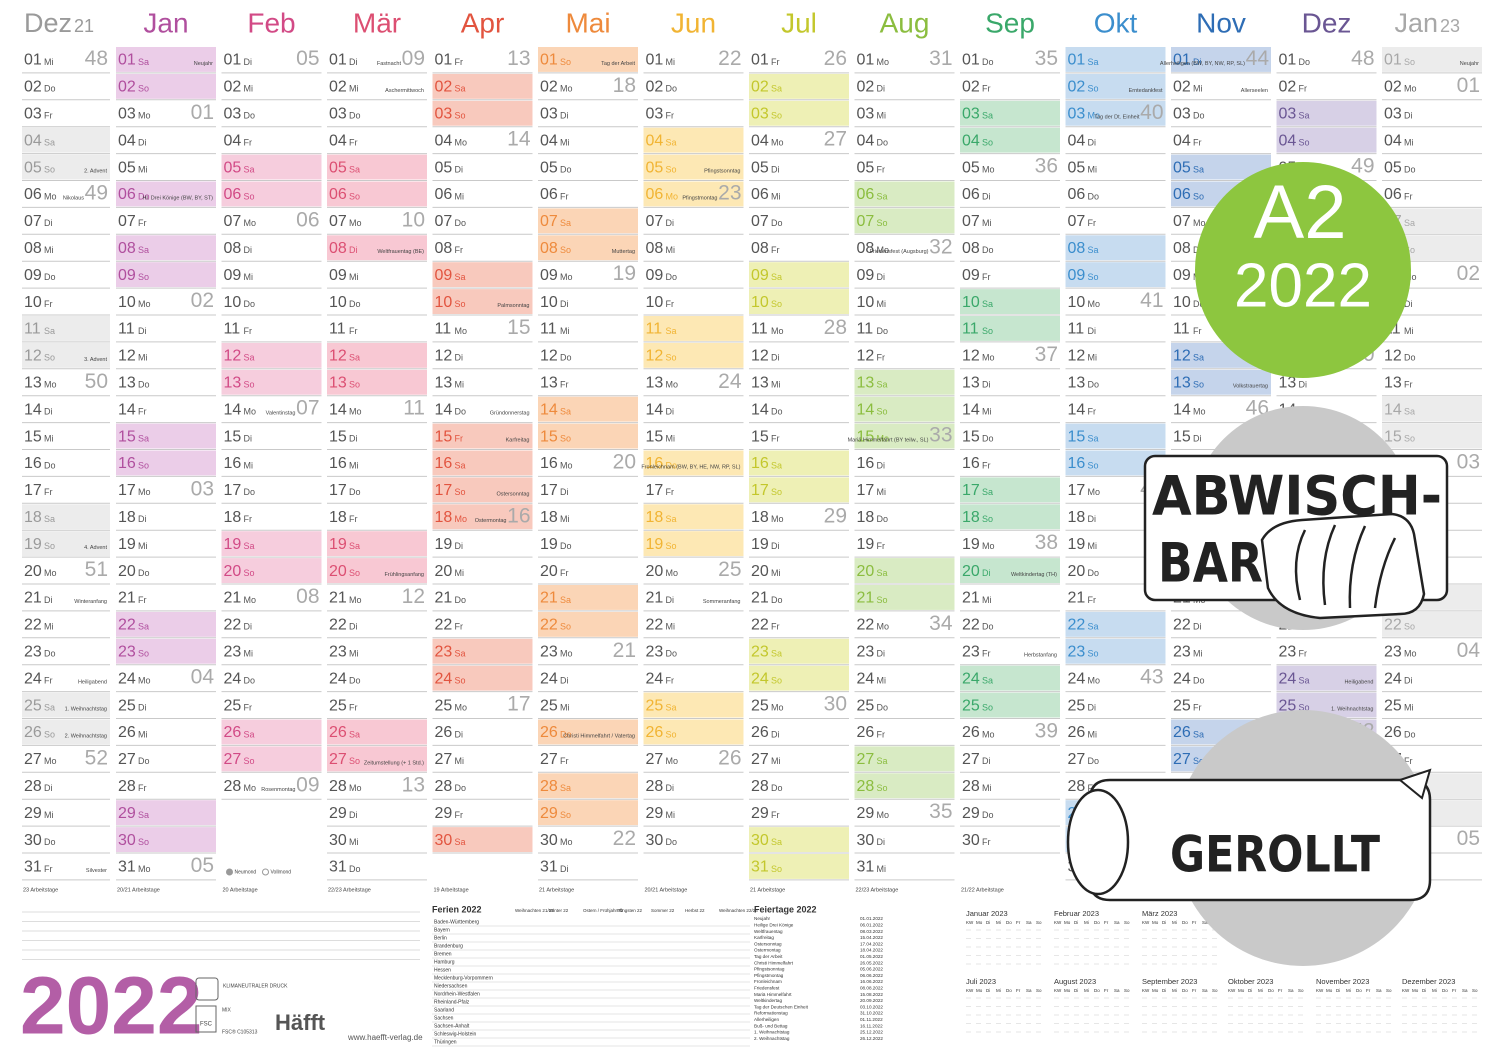 The height and width of the screenshot is (1060, 1500). Describe the element at coordinates (444, 732) in the screenshot. I see `day-number: 26` at that location.